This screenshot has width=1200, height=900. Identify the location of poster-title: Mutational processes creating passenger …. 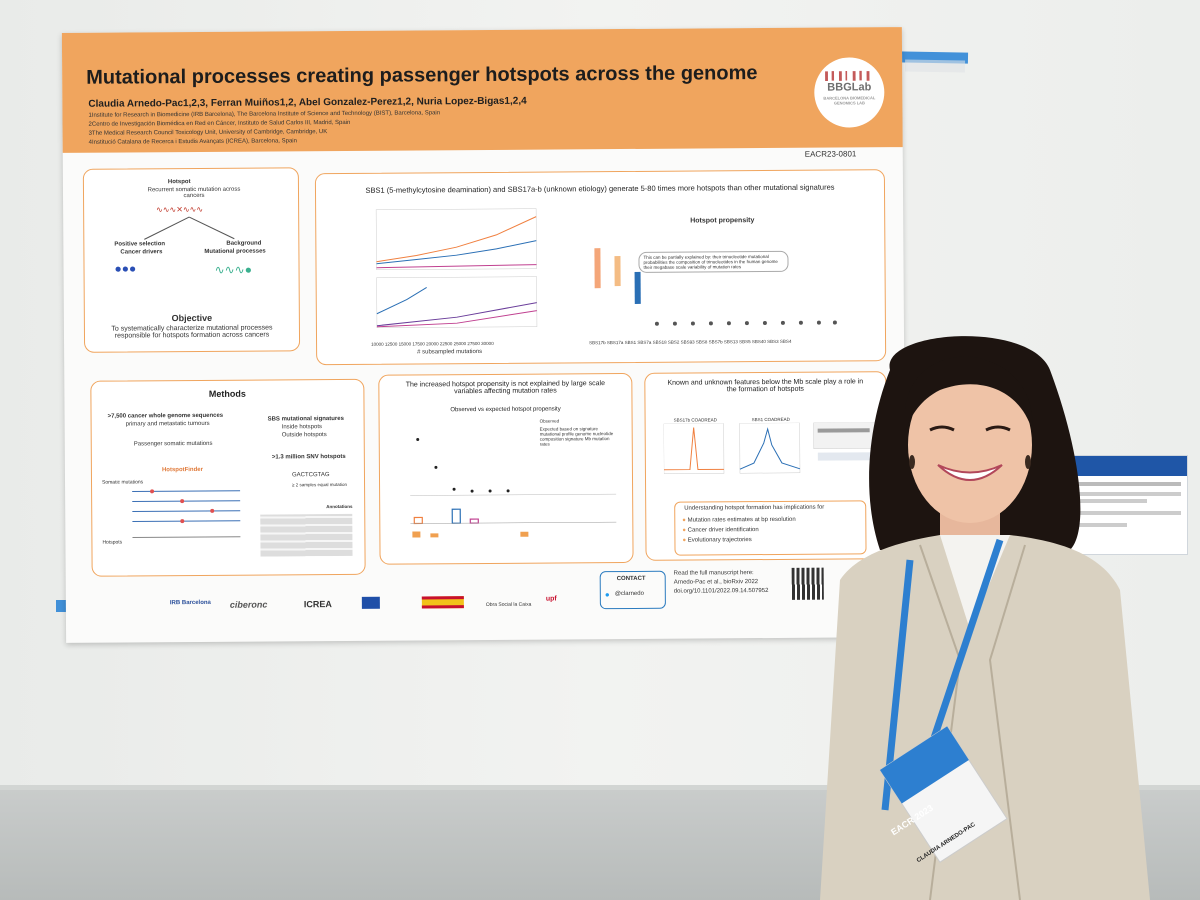
(422, 75).